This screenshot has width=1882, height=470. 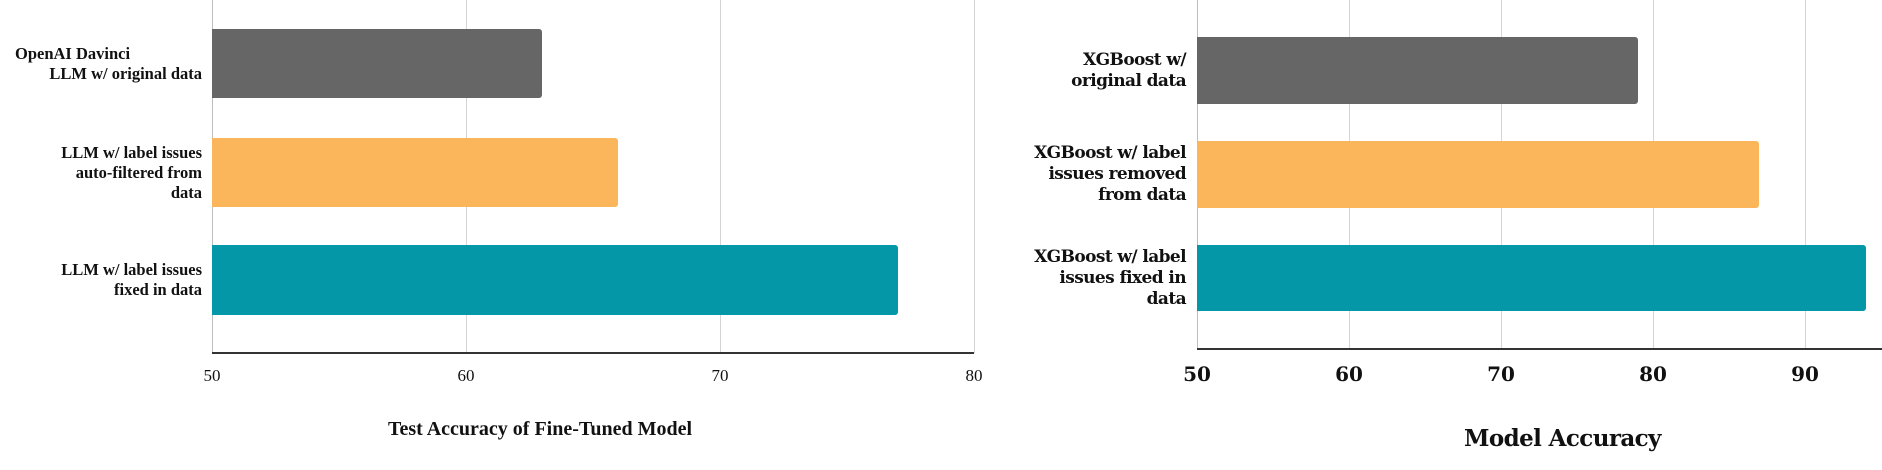 What do you see at coordinates (125, 73) in the screenshot?
I see `category-label-line: LLM w/ original data` at bounding box center [125, 73].